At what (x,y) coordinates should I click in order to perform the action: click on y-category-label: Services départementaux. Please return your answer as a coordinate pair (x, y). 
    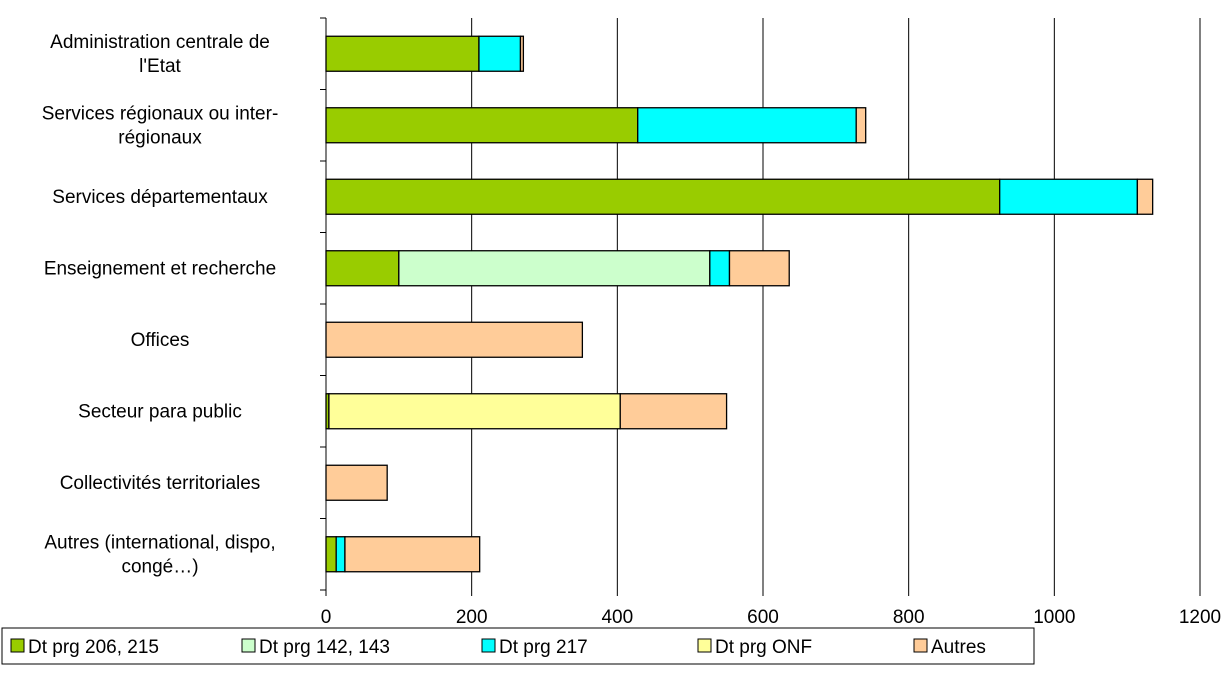
    Looking at the image, I should click on (160, 197).